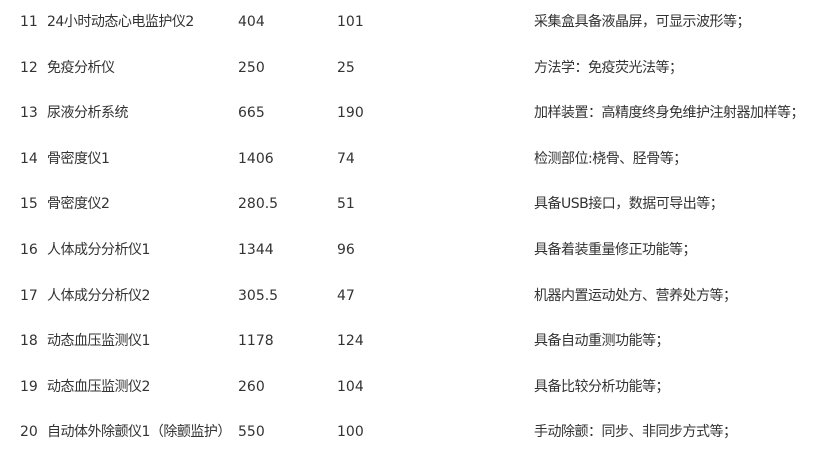 This screenshot has height=453, width=830. I want to click on value-2: 51, so click(346, 204).